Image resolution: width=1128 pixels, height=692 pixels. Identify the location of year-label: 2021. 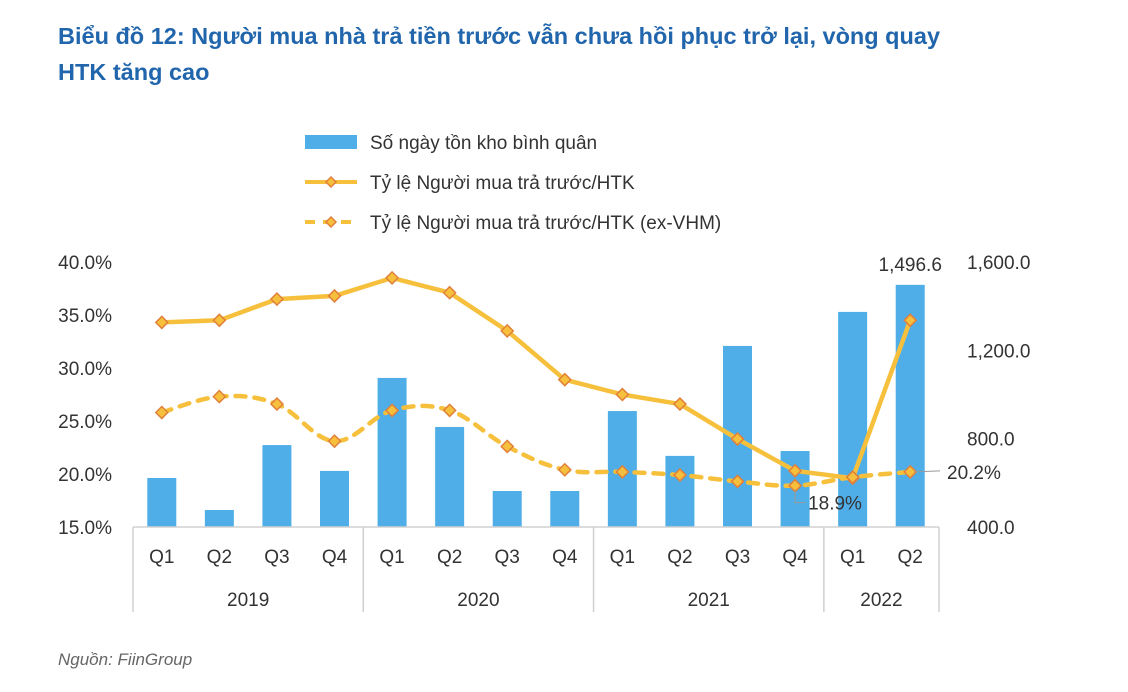
(709, 600).